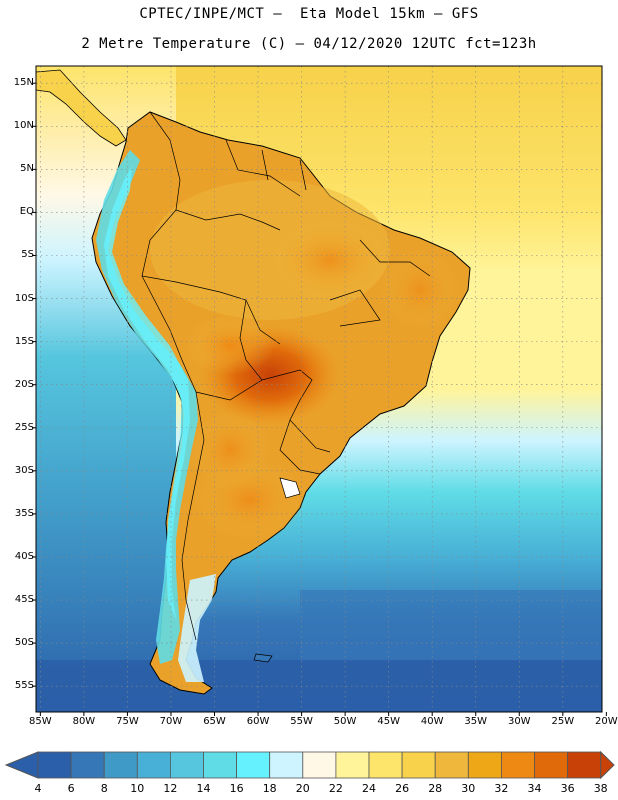 The width and height of the screenshot is (618, 800). Describe the element at coordinates (203, 788) in the screenshot. I see `colorbar-label: 14` at that location.